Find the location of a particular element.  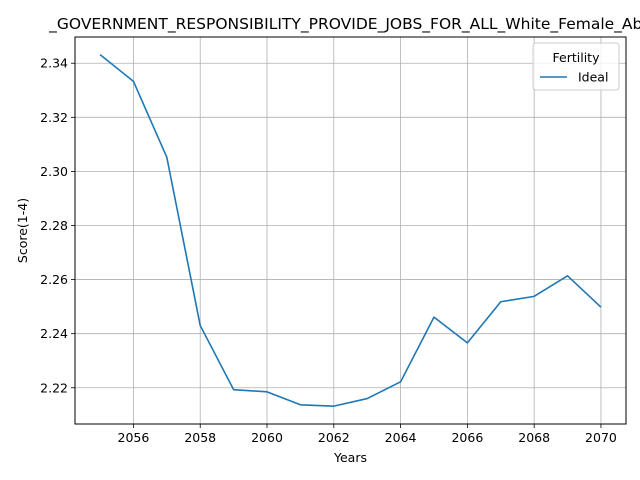

x-tick-label: 2056 is located at coordinates (134, 437).